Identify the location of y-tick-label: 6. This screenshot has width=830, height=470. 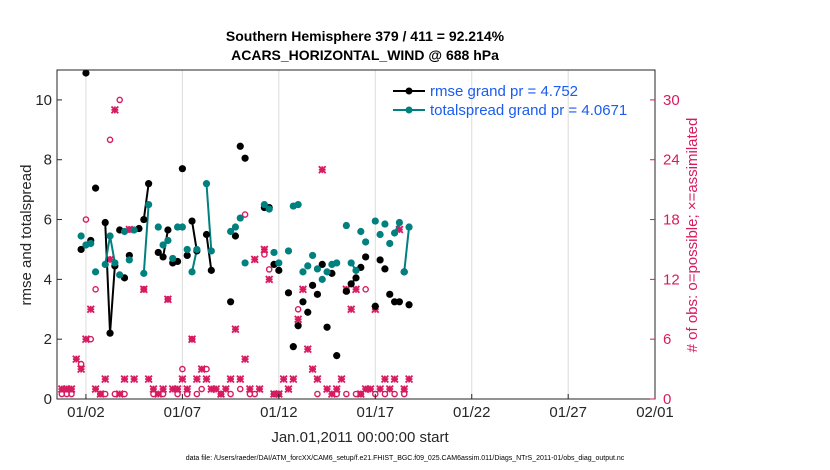
(48, 220).